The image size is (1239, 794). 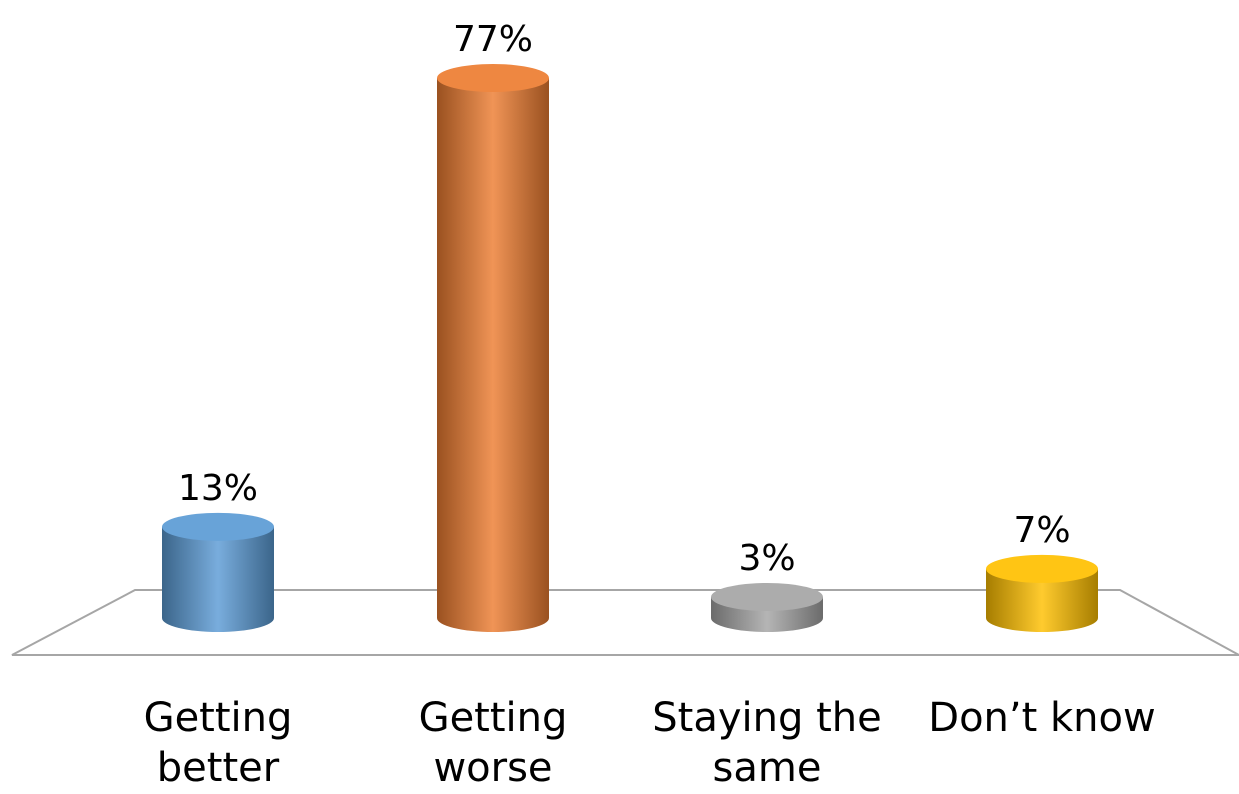 What do you see at coordinates (1042, 600) in the screenshot?
I see `bar-body-don-t-know` at bounding box center [1042, 600].